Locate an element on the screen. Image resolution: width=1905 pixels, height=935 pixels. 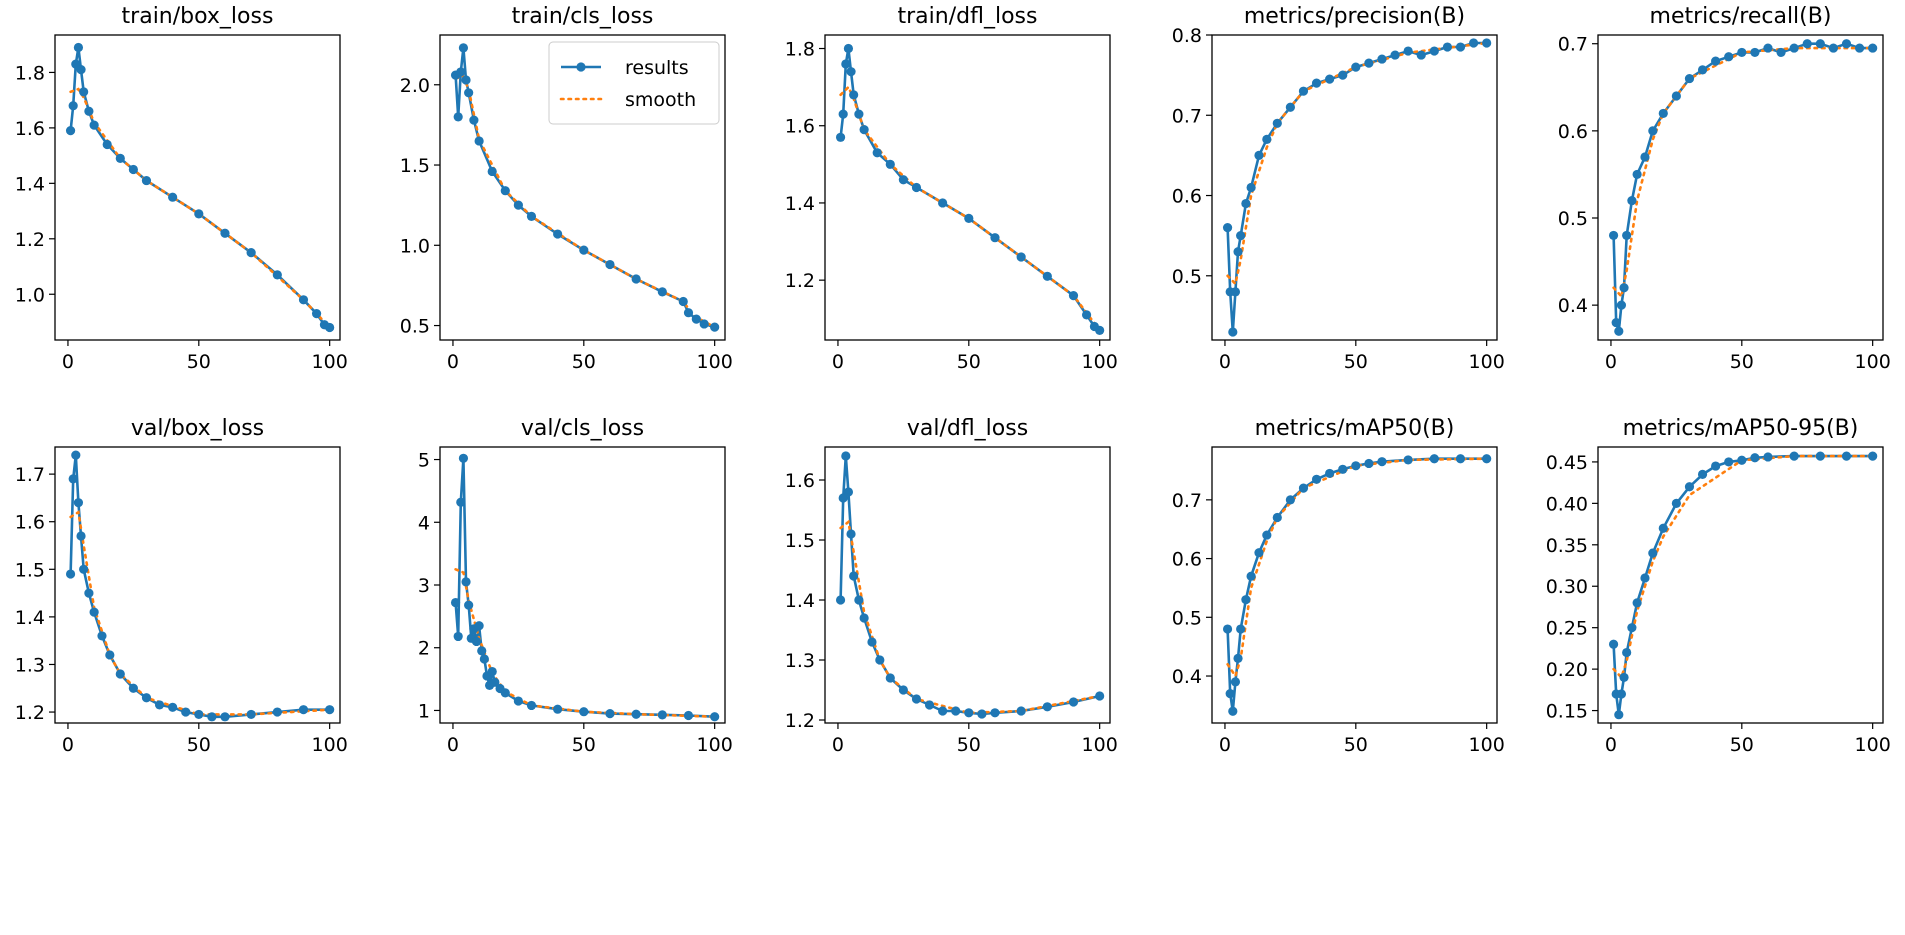
chart-metrics-recall-b-plot-area is located at coordinates (1743, 187).